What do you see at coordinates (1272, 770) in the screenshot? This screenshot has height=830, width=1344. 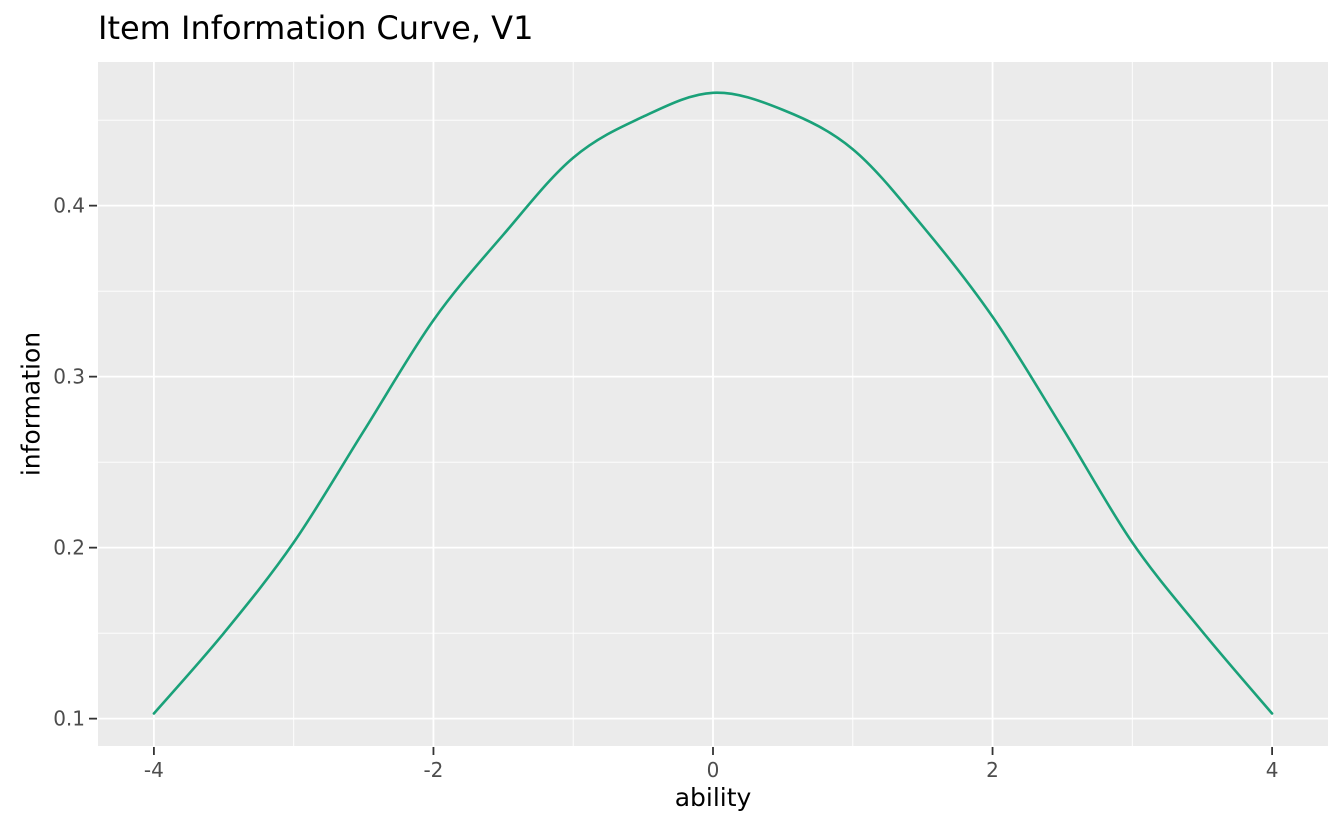 I see `x-tick-label: 4` at bounding box center [1272, 770].